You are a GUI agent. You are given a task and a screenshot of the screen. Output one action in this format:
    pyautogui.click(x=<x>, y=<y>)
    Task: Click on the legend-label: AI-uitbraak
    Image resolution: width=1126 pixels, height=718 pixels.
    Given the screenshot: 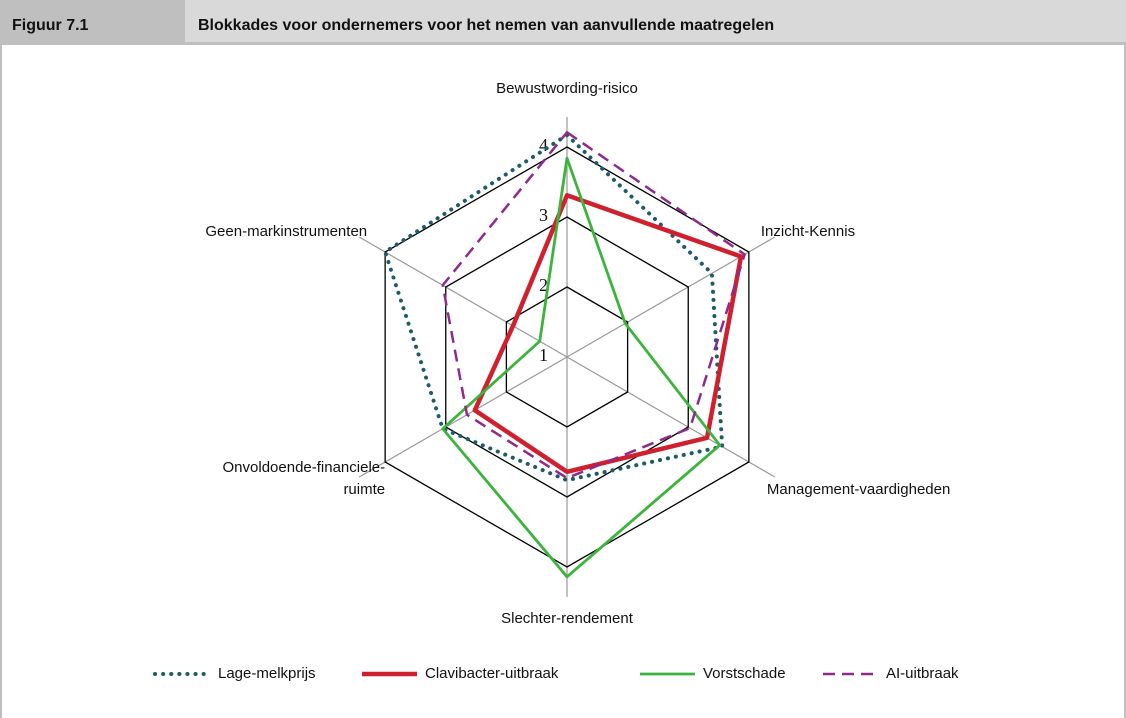 What is the action you would take?
    pyautogui.click(x=922, y=673)
    